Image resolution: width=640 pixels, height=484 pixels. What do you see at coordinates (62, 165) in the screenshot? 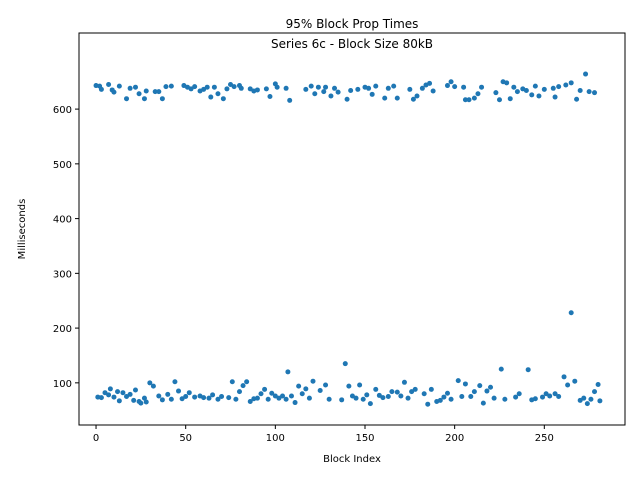
I see `y-tick-label: 500` at bounding box center [62, 165].